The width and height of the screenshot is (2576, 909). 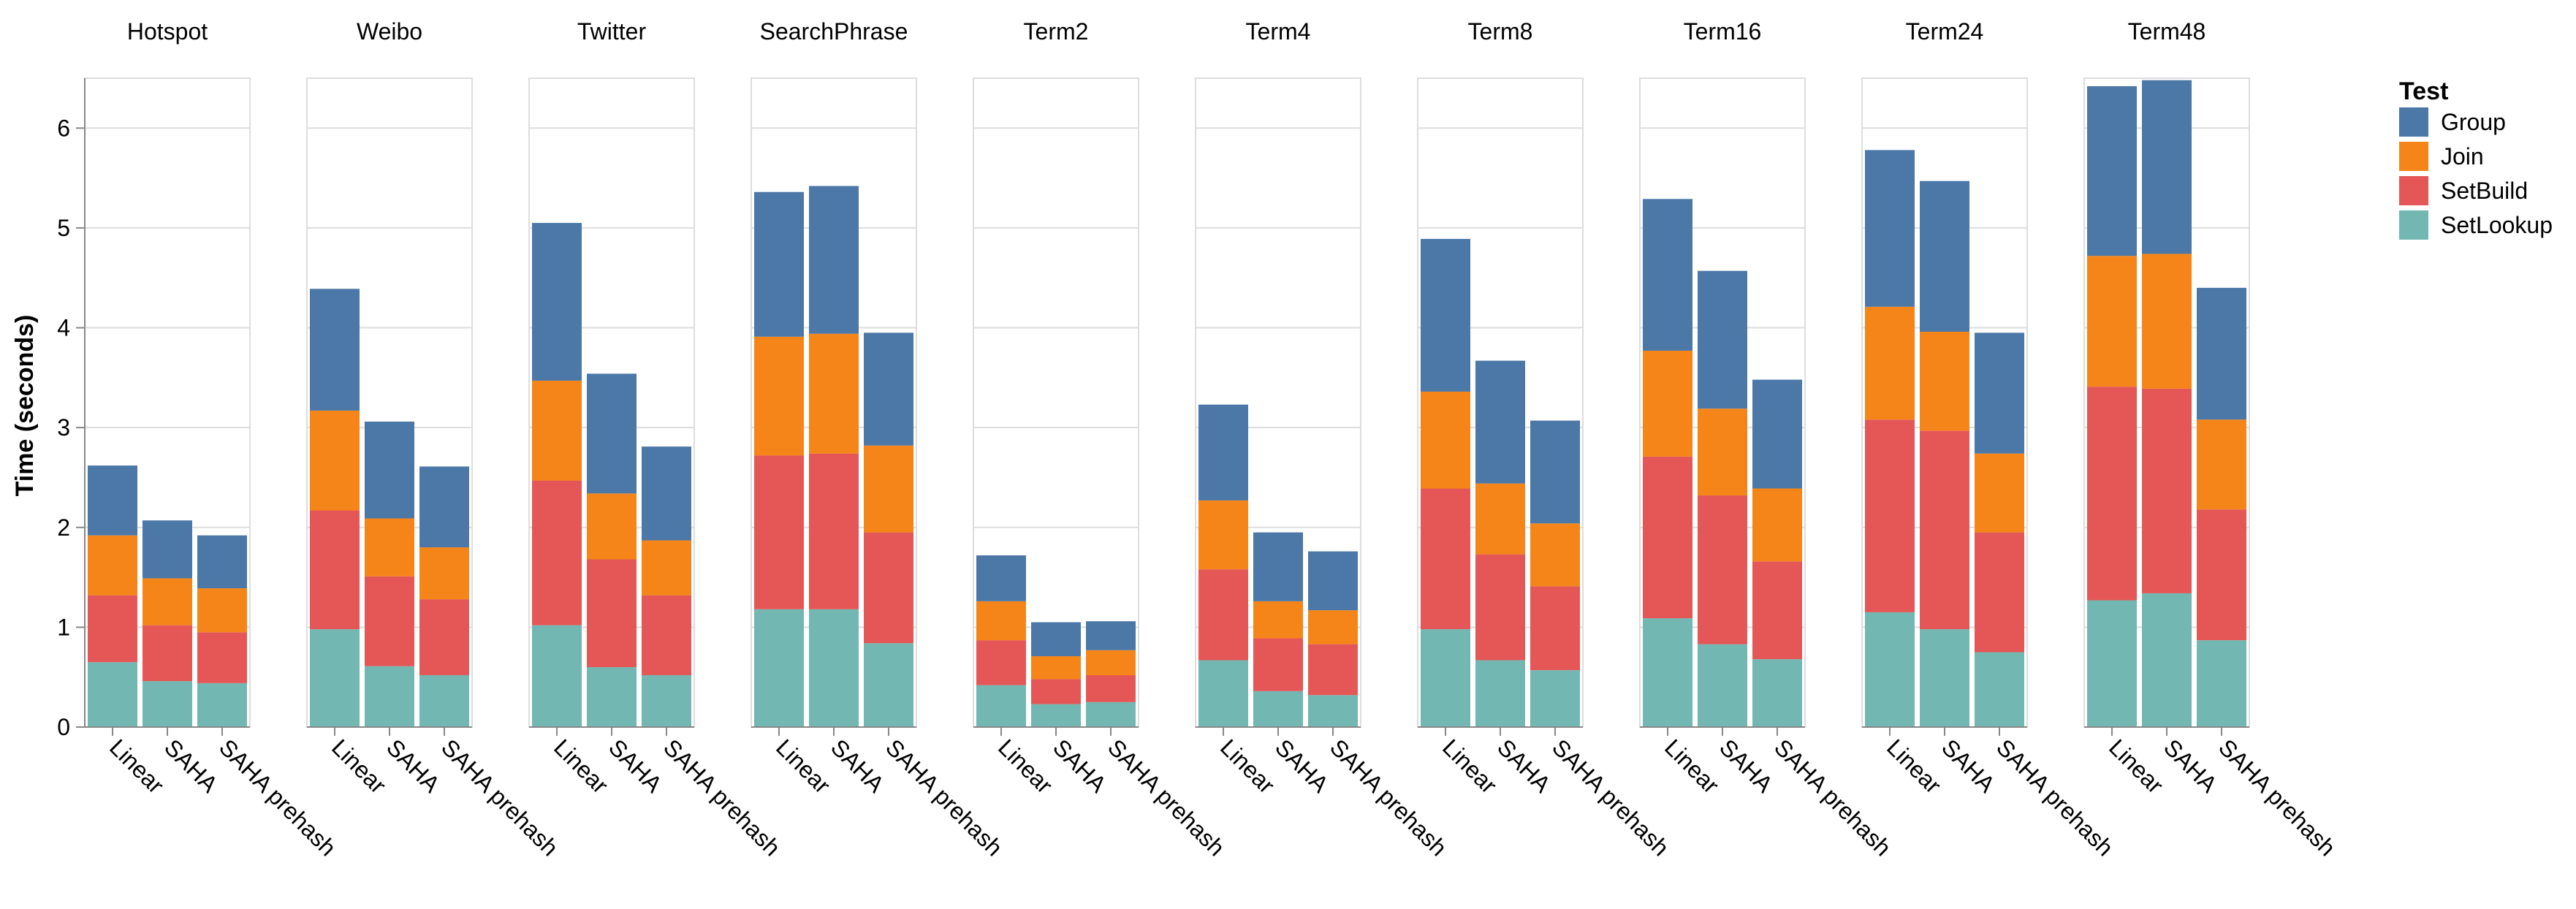 What do you see at coordinates (1001, 578) in the screenshot?
I see `bar-term2-linear-group` at bounding box center [1001, 578].